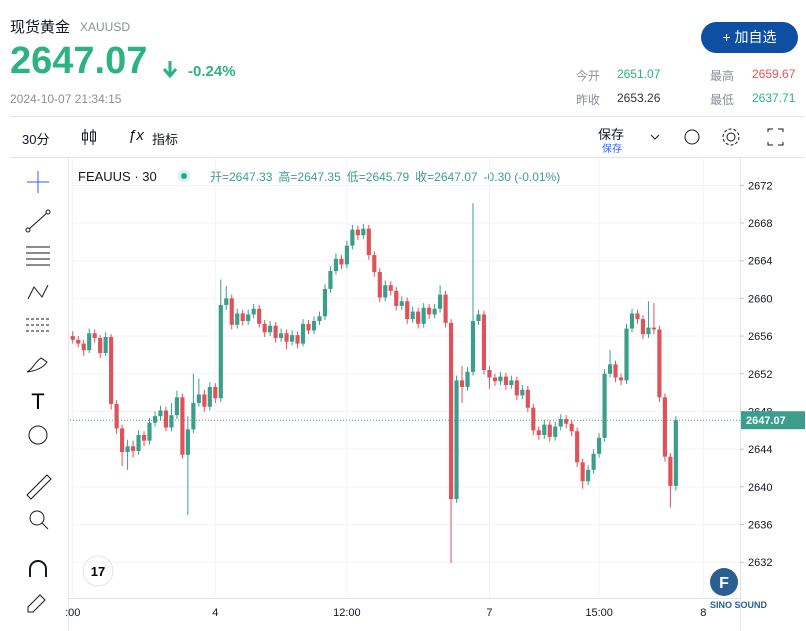  What do you see at coordinates (136, 135) in the screenshot?
I see `fx-icon: ƒx` at bounding box center [136, 135].